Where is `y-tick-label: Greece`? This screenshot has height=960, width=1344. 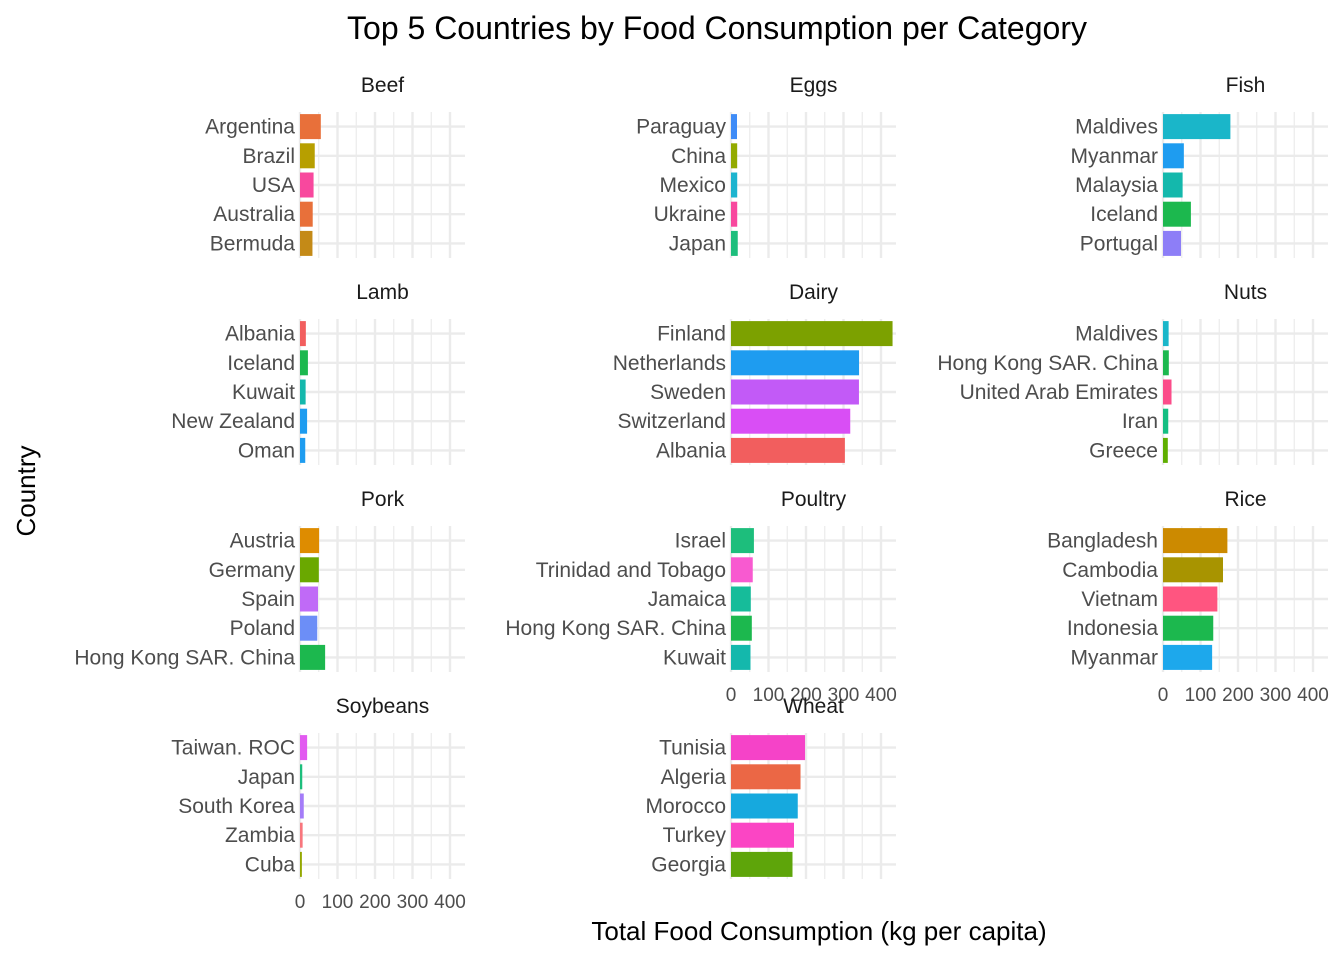
y-tick-label: Greece is located at coordinates (1123, 450).